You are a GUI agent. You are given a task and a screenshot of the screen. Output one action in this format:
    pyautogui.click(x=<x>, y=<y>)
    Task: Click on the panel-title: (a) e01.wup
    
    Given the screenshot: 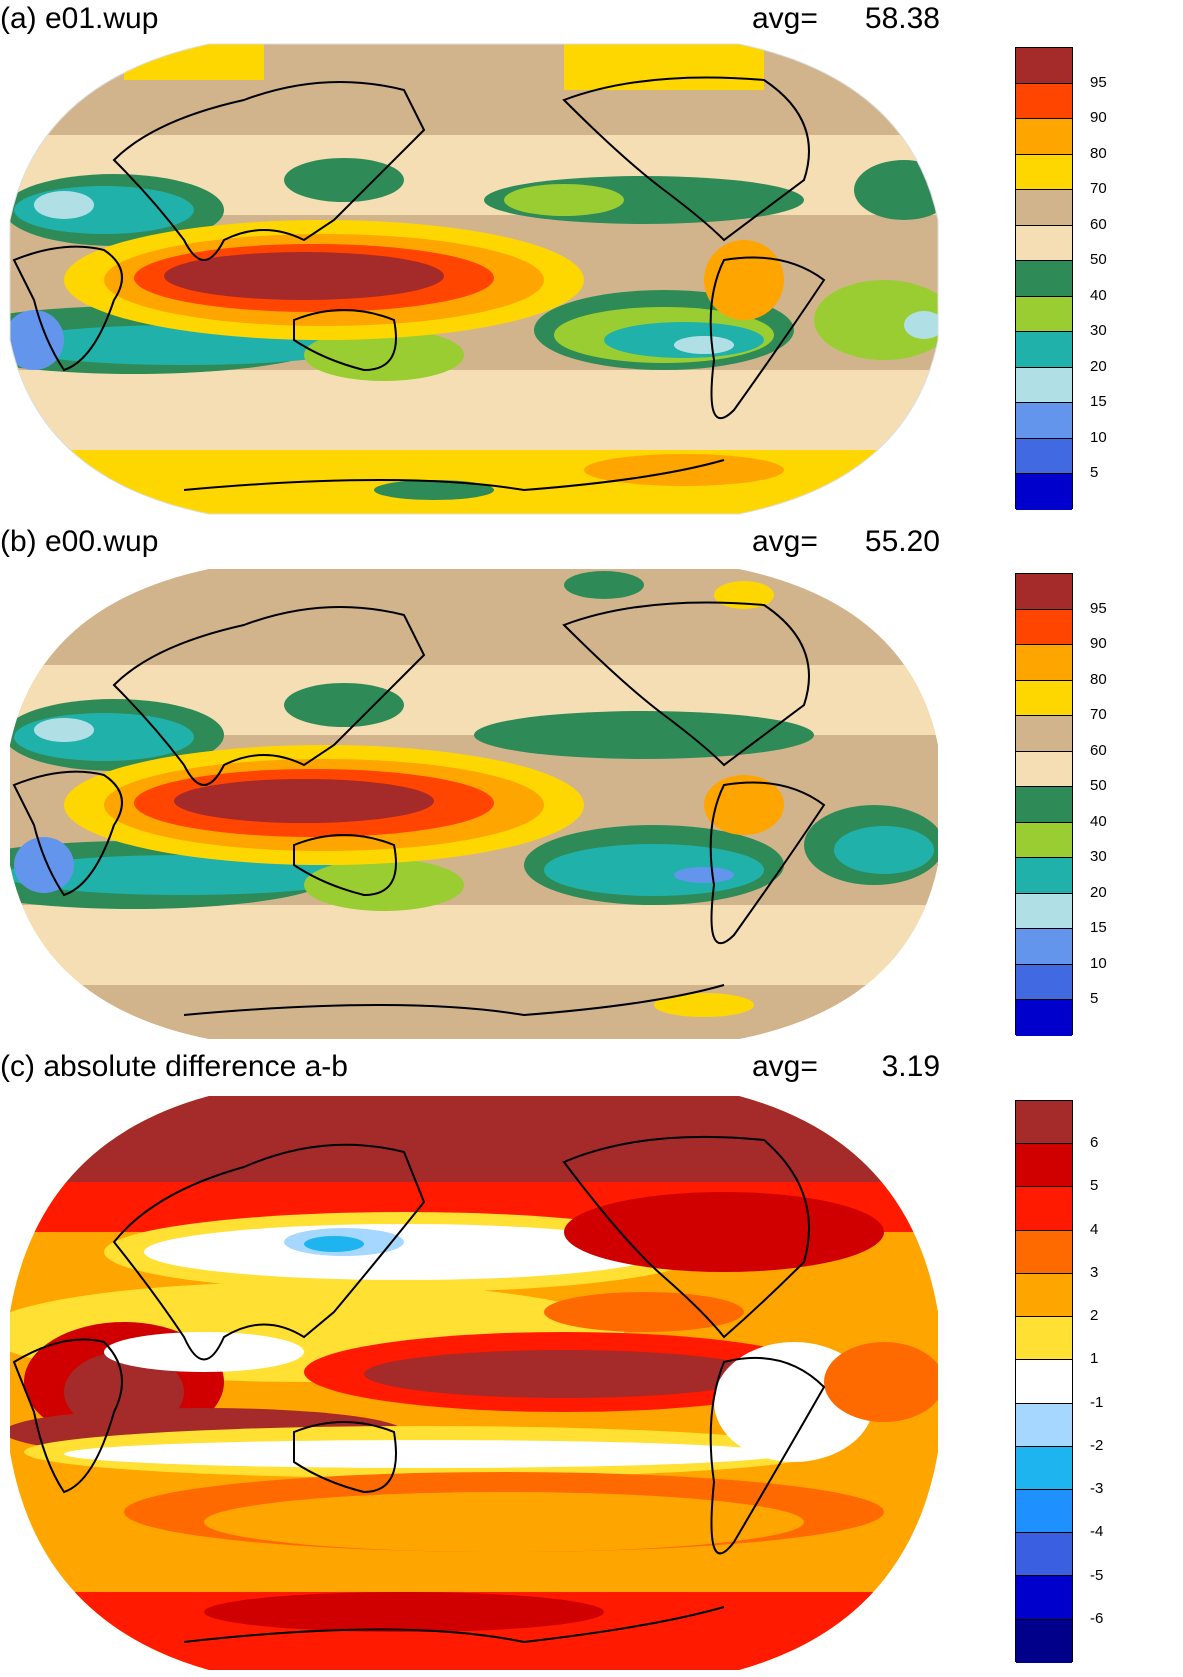 What is the action you would take?
    pyautogui.click(x=79, y=18)
    